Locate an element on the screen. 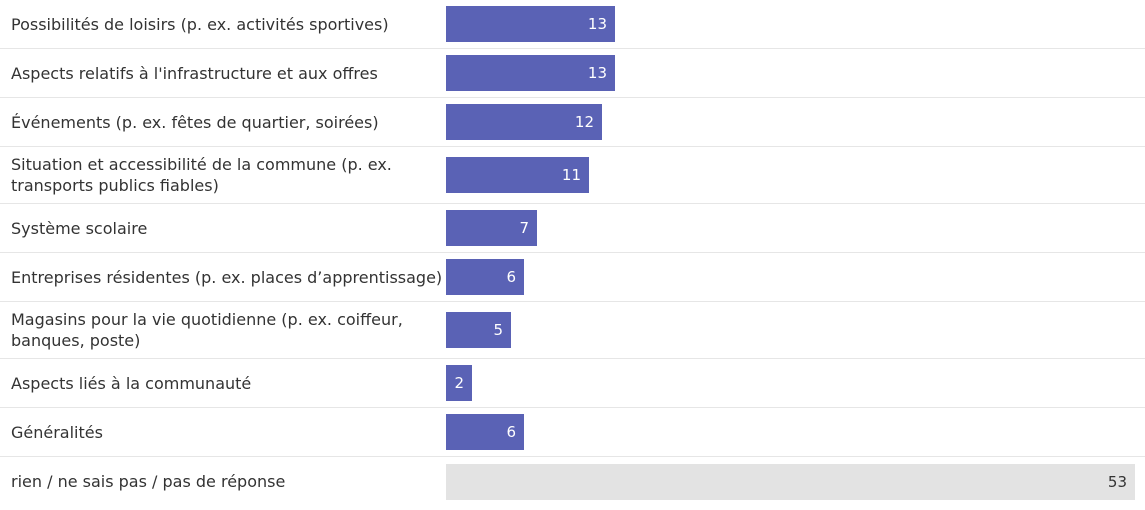  bar-track: 53 is located at coordinates (790, 481).